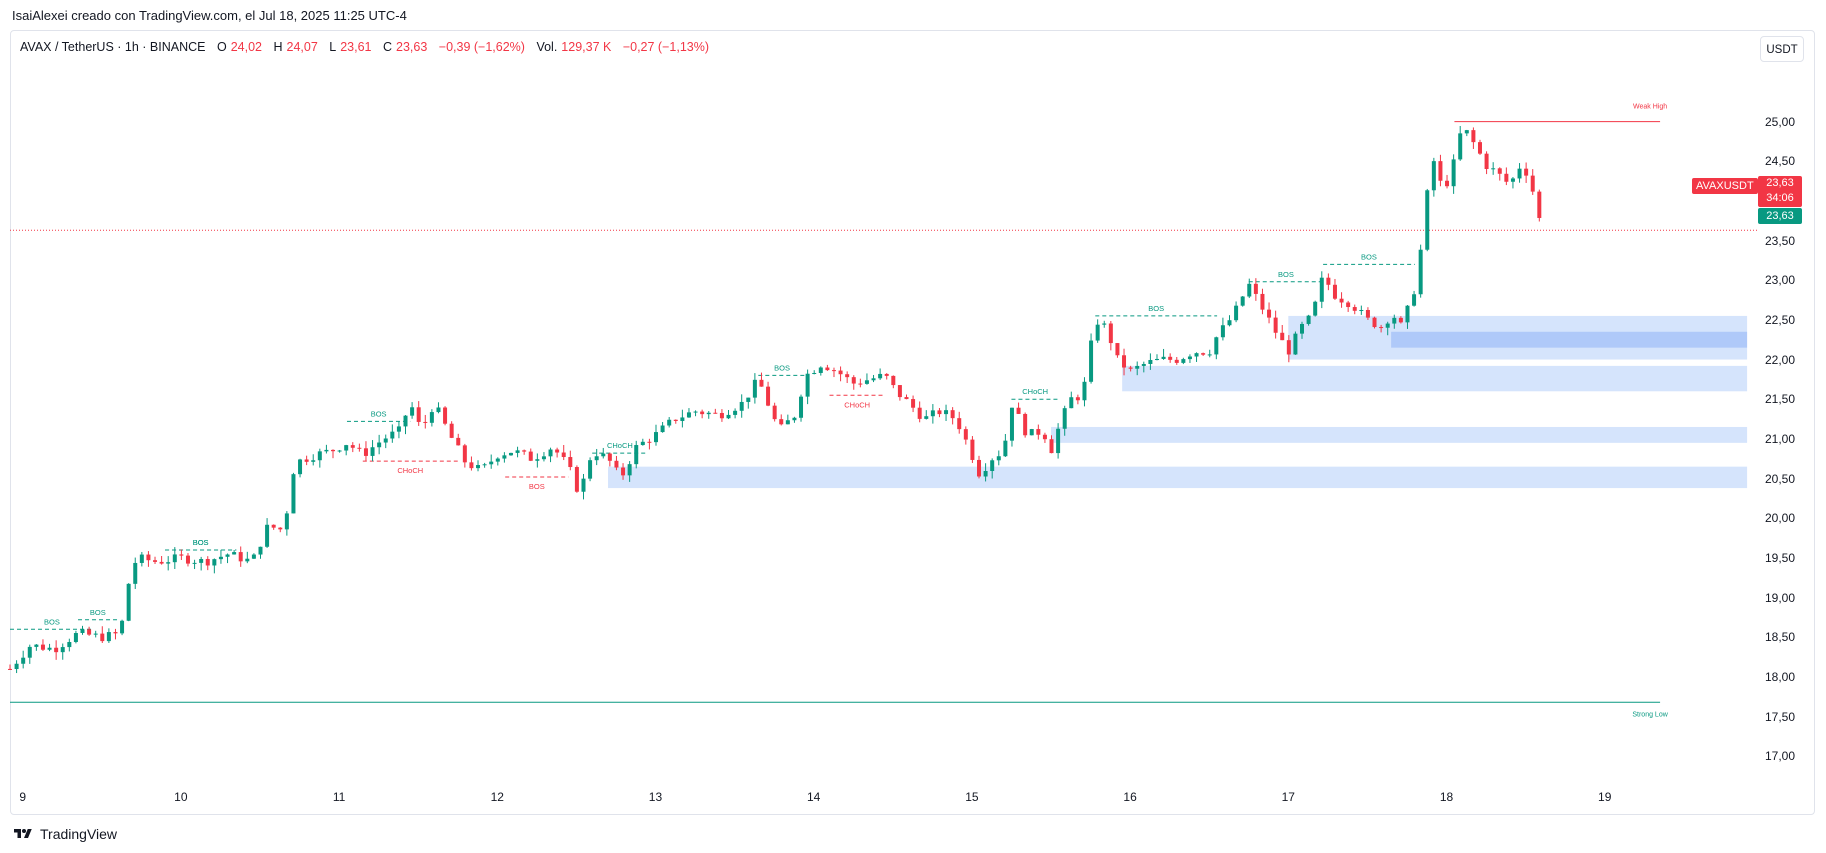  What do you see at coordinates (64, 834) in the screenshot?
I see `tradingview-logo: TradingView` at bounding box center [64, 834].